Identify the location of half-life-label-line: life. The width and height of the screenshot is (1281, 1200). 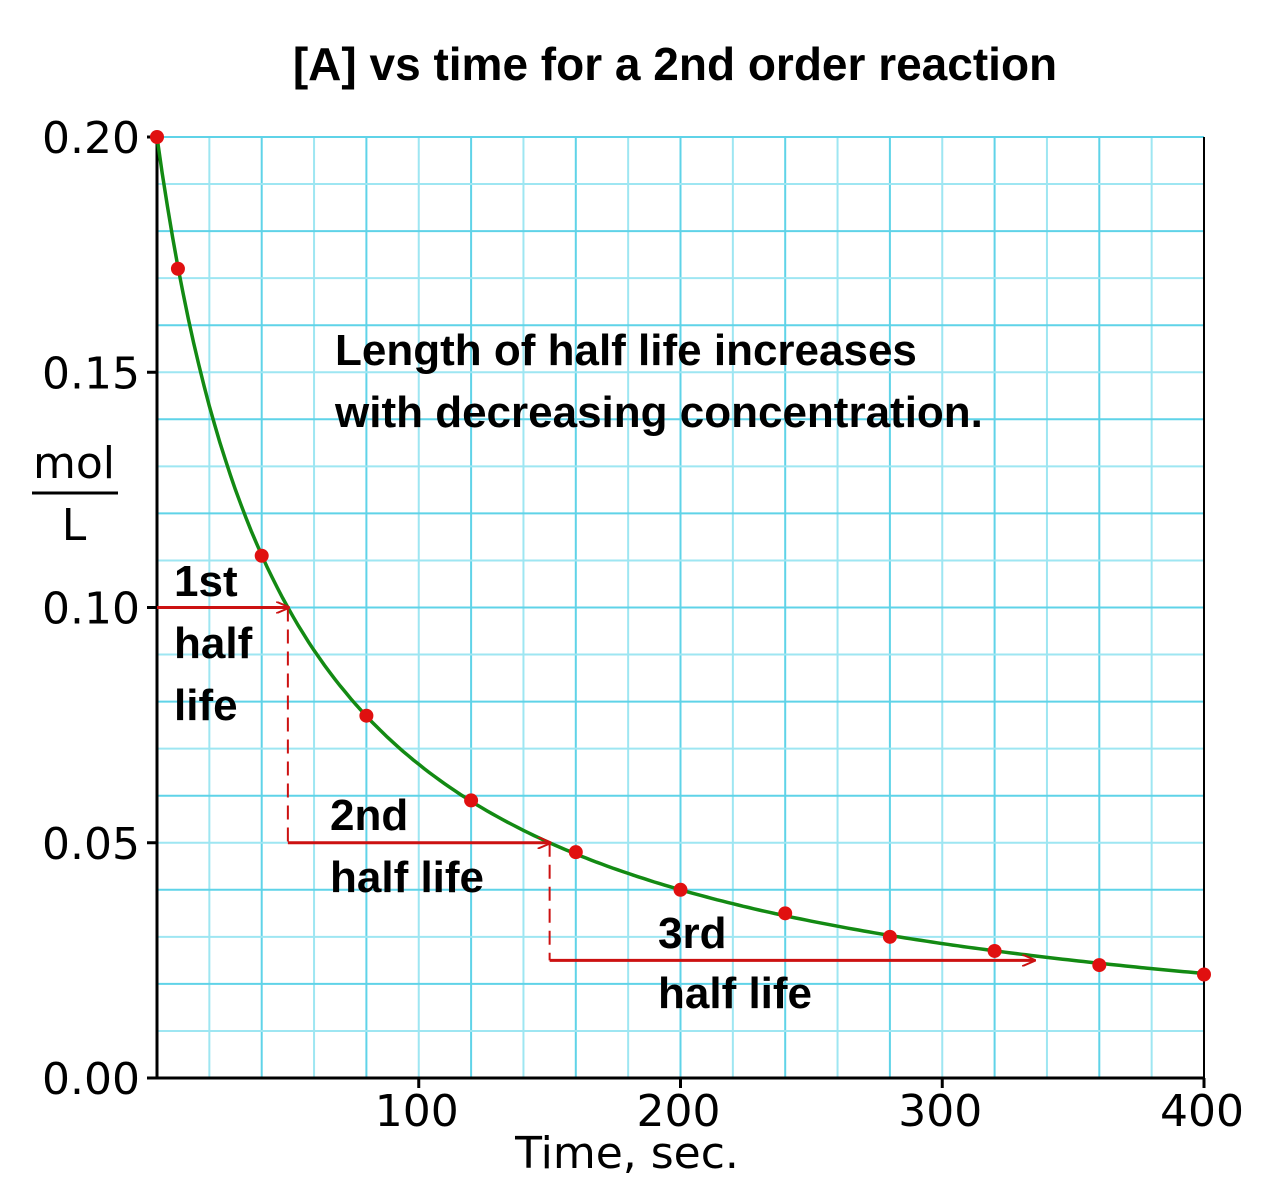
(206, 705).